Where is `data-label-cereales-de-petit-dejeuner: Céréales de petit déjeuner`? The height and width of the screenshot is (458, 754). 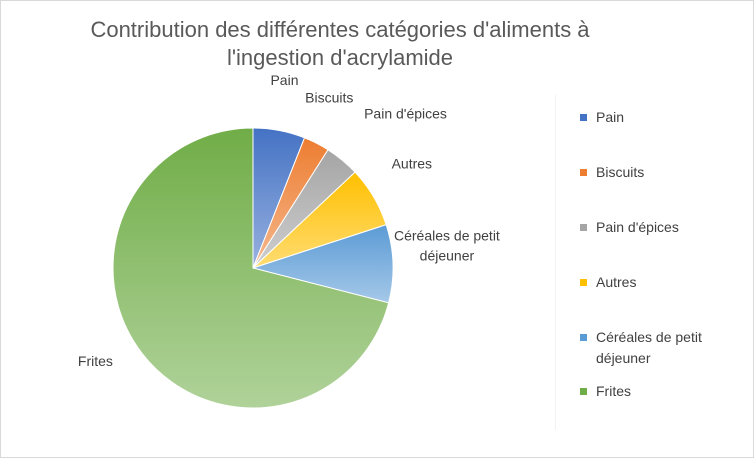 data-label-cereales-de-petit-dejeuner: Céréales de petit déjeuner is located at coordinates (447, 246).